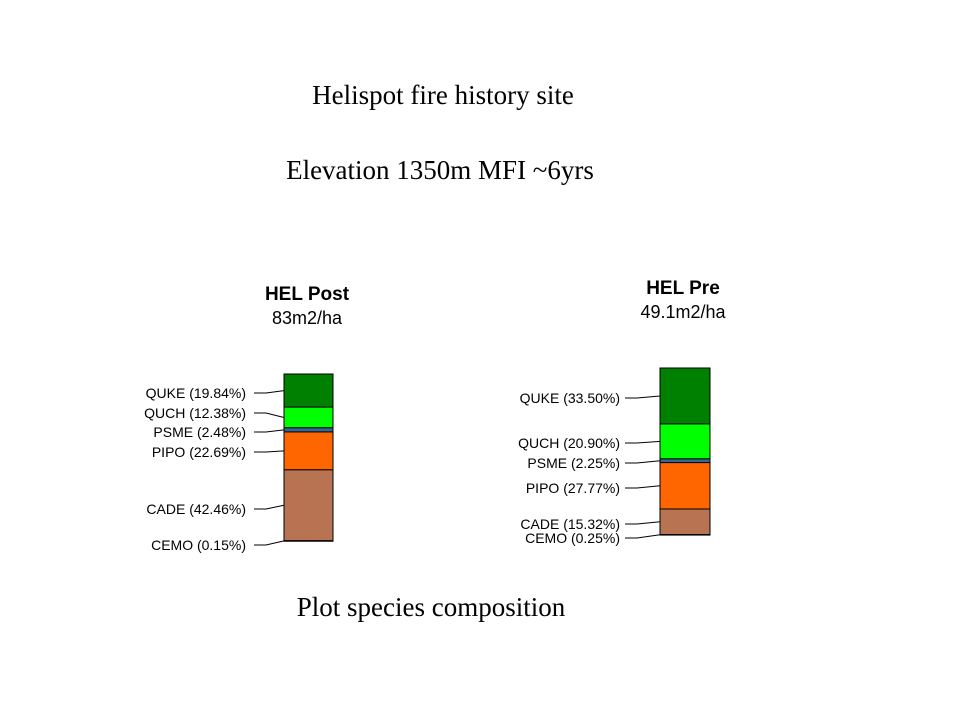 Image resolution: width=960 pixels, height=720 pixels. What do you see at coordinates (440, 170) in the screenshot?
I see `slide-subtitle: Elevation 1350m MFI ~6yrs` at bounding box center [440, 170].